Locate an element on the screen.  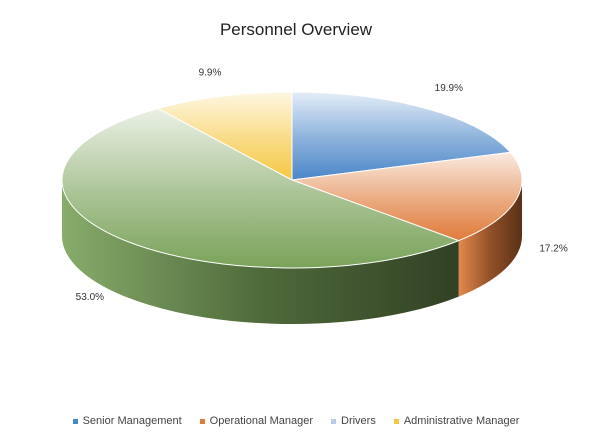
data-label-administrative-manager: 9.9% is located at coordinates (210, 72).